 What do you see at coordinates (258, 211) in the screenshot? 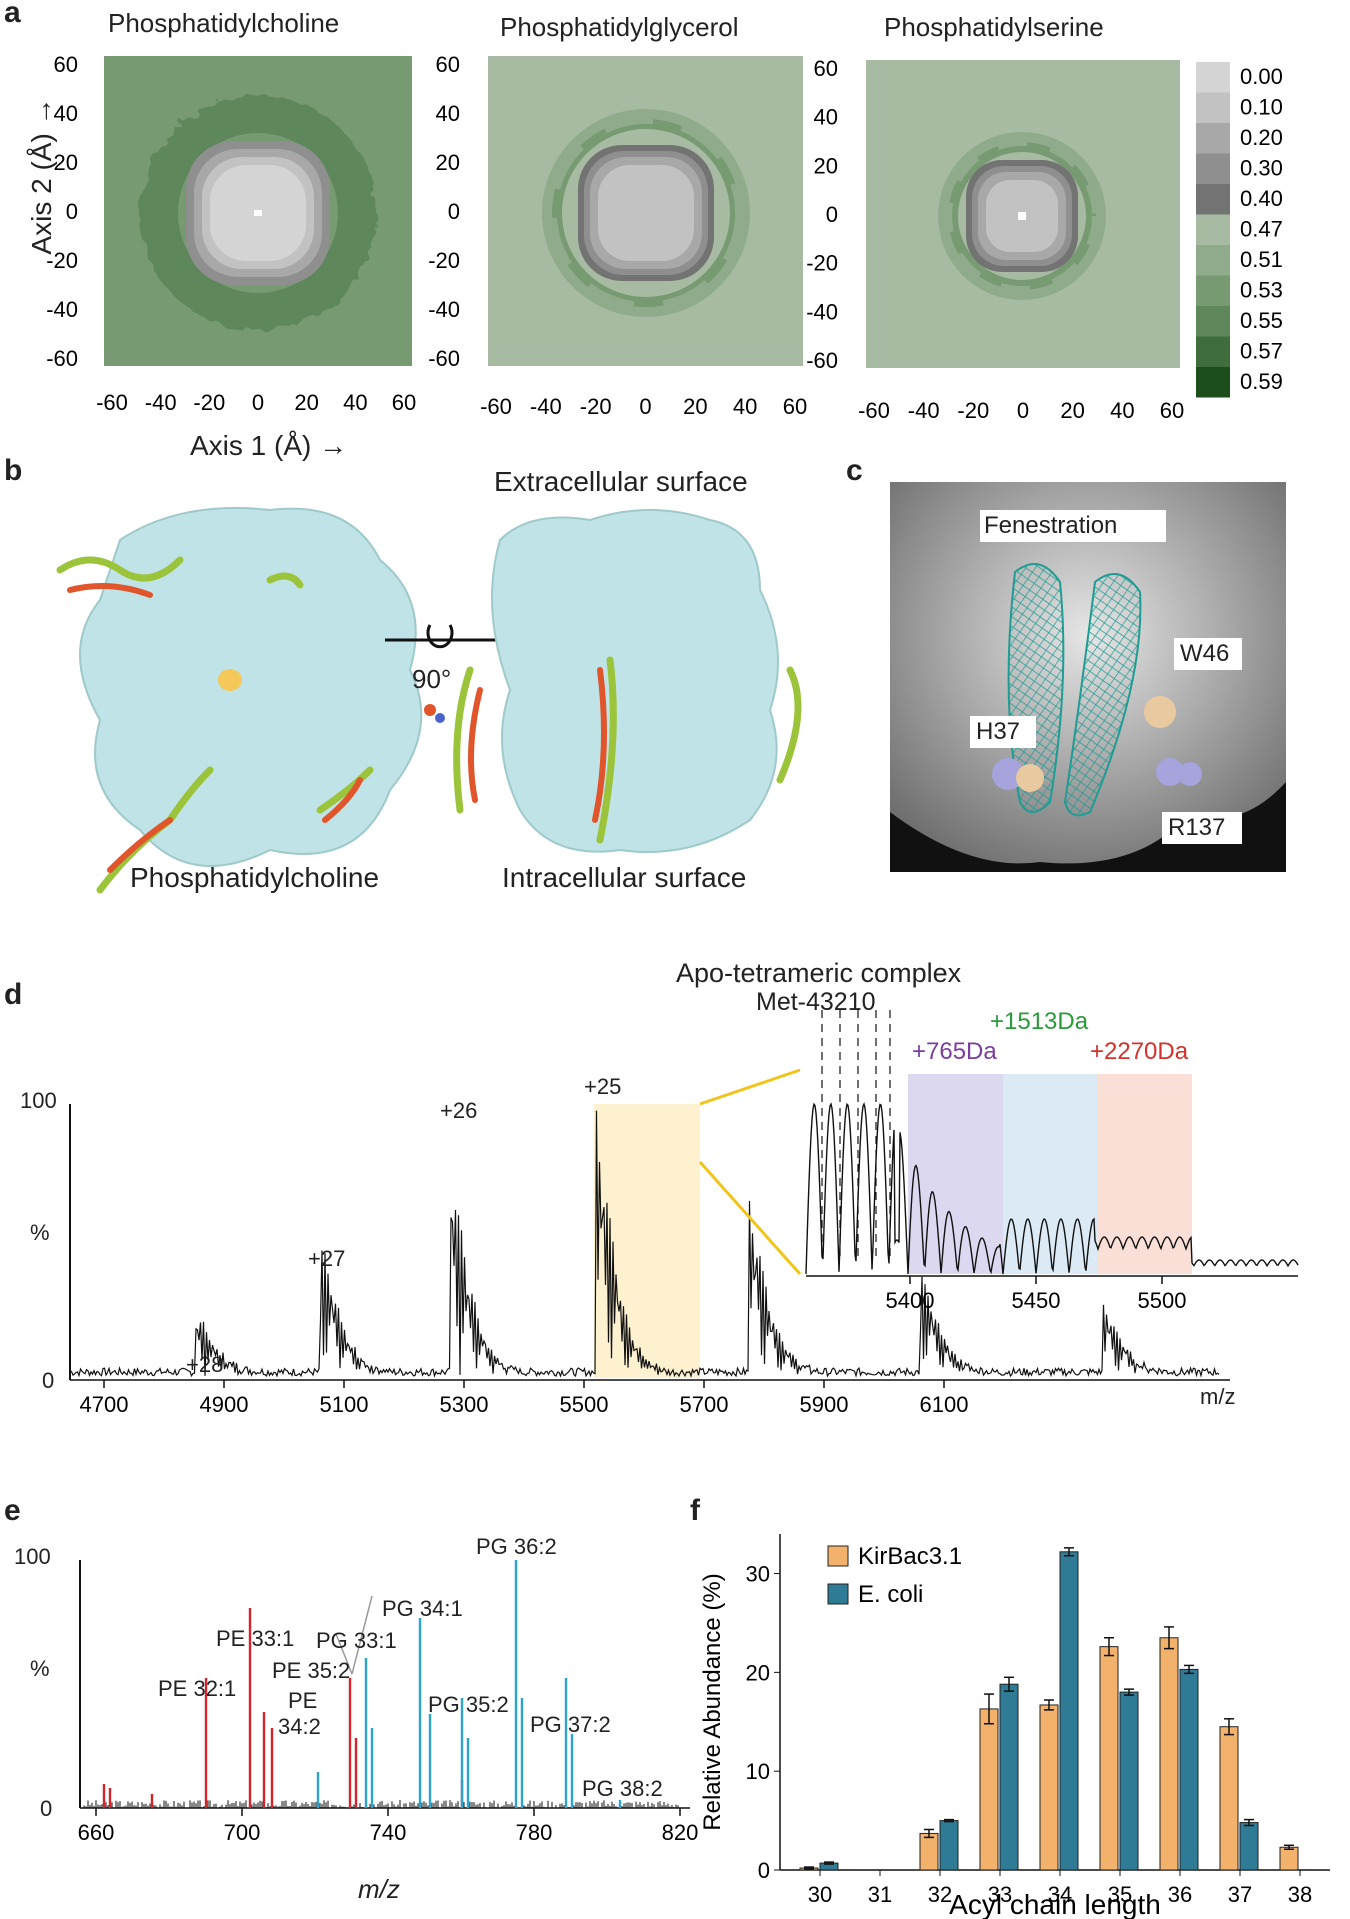
I see `heatmap-phosphatidylcholine` at bounding box center [258, 211].